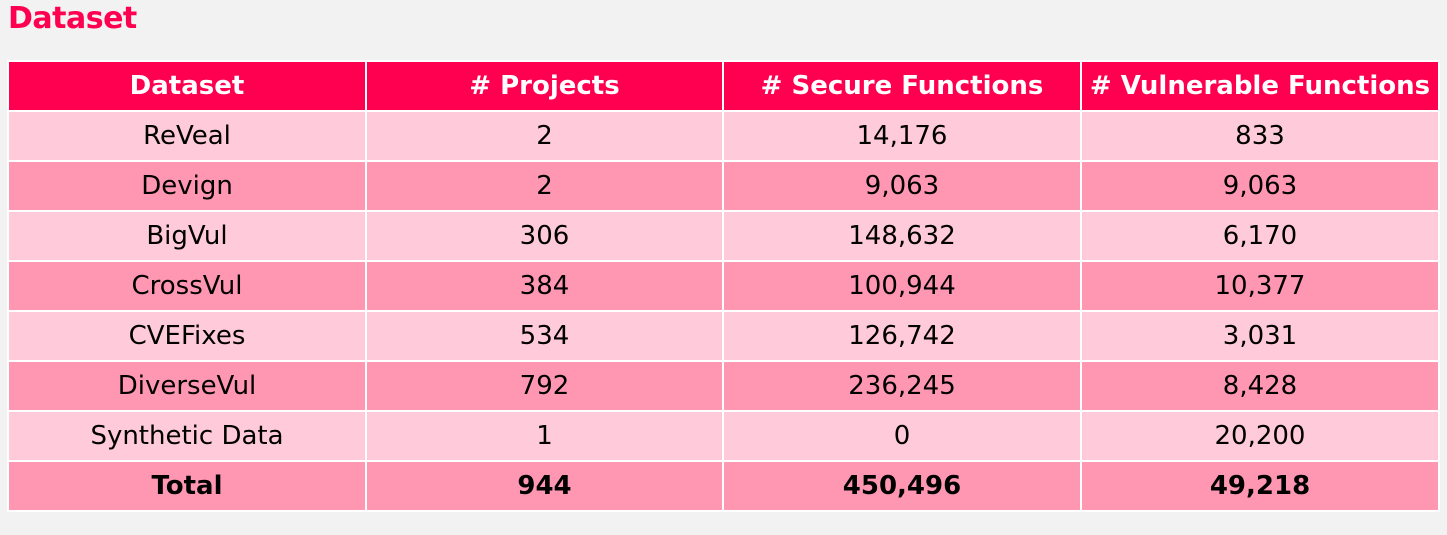  What do you see at coordinates (902, 336) in the screenshot?
I see `cell-secure: 126,742` at bounding box center [902, 336].